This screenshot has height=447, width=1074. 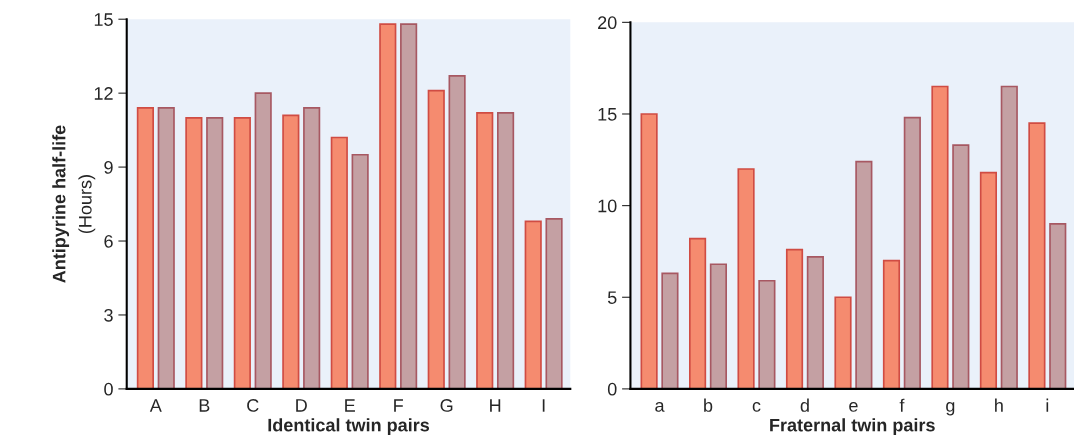 What do you see at coordinates (495, 405) in the screenshot?
I see `x-tick-label: H` at bounding box center [495, 405].